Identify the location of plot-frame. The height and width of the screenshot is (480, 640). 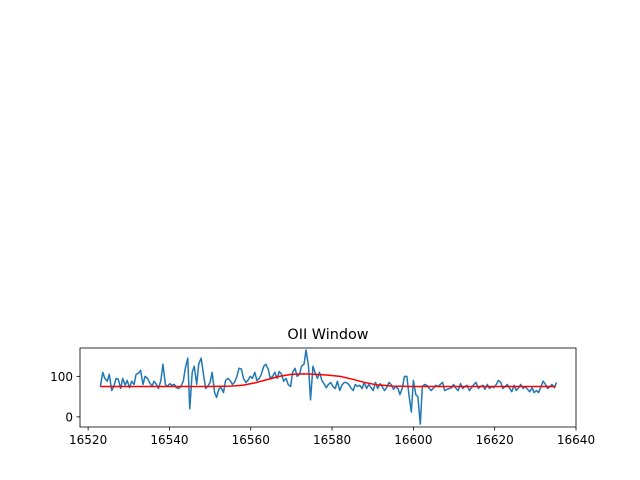
(328, 387).